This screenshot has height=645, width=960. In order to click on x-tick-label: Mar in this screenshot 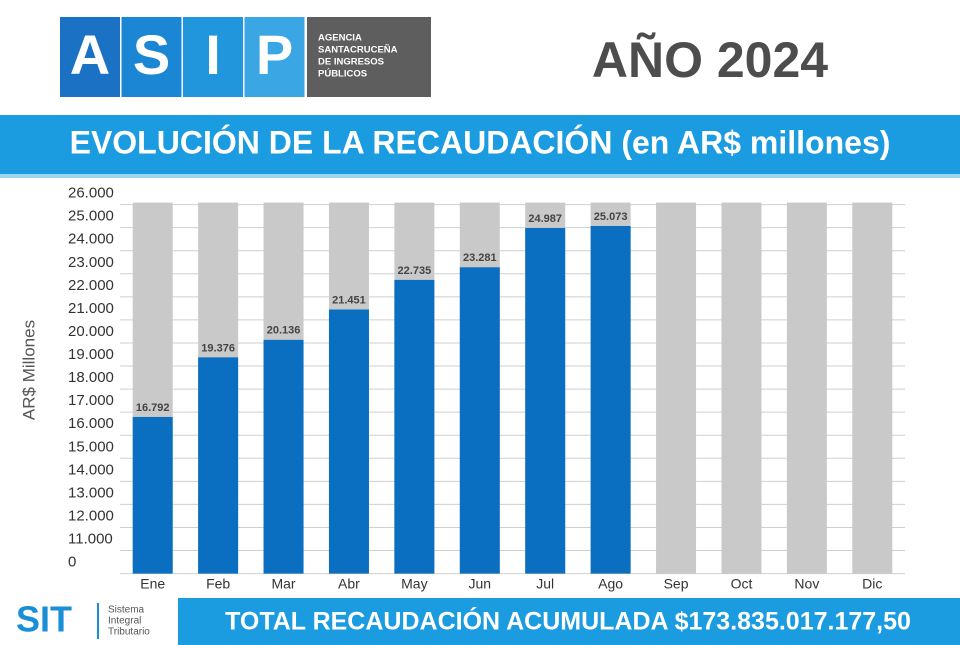, I will do `click(283, 584)`.